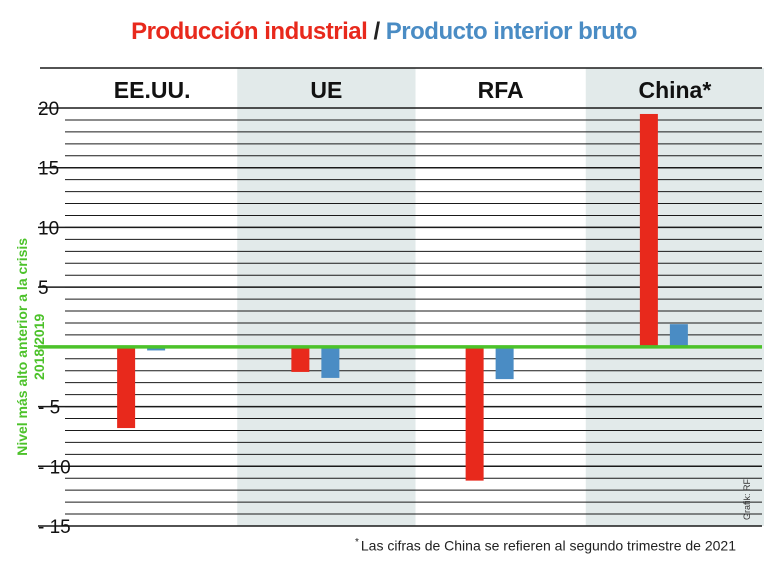 The height and width of the screenshot is (569, 768). Describe the element at coordinates (501, 90) in the screenshot. I see `category-label: RFA` at that location.